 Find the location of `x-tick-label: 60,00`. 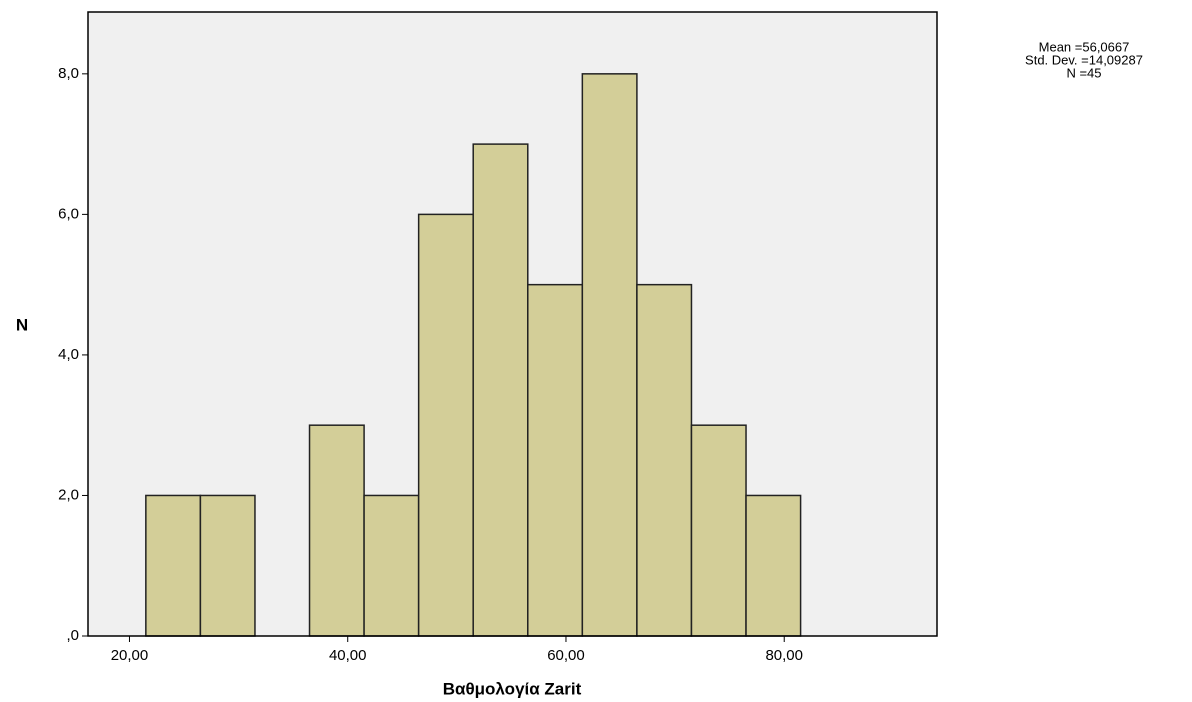

x-tick-label: 60,00 is located at coordinates (566, 655).